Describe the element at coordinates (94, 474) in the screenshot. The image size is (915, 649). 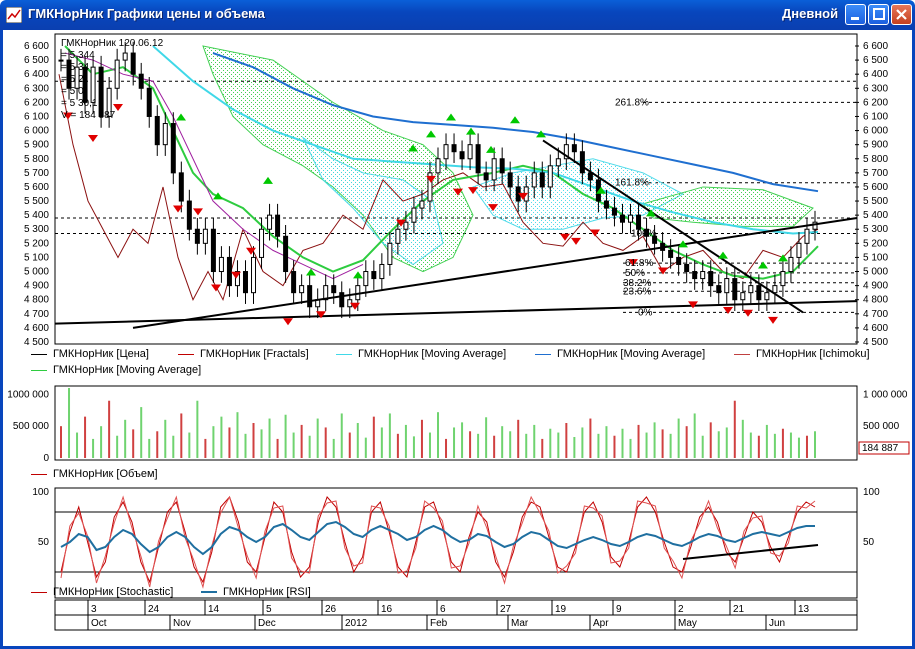
I see `legend-item: ГМКНорНик [Объем]` at that location.